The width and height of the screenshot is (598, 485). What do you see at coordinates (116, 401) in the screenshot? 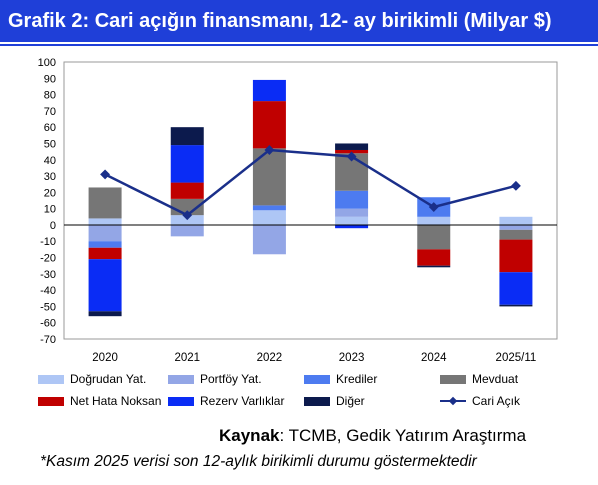
I see `legend-label: Net Hata Noksan` at bounding box center [116, 401].